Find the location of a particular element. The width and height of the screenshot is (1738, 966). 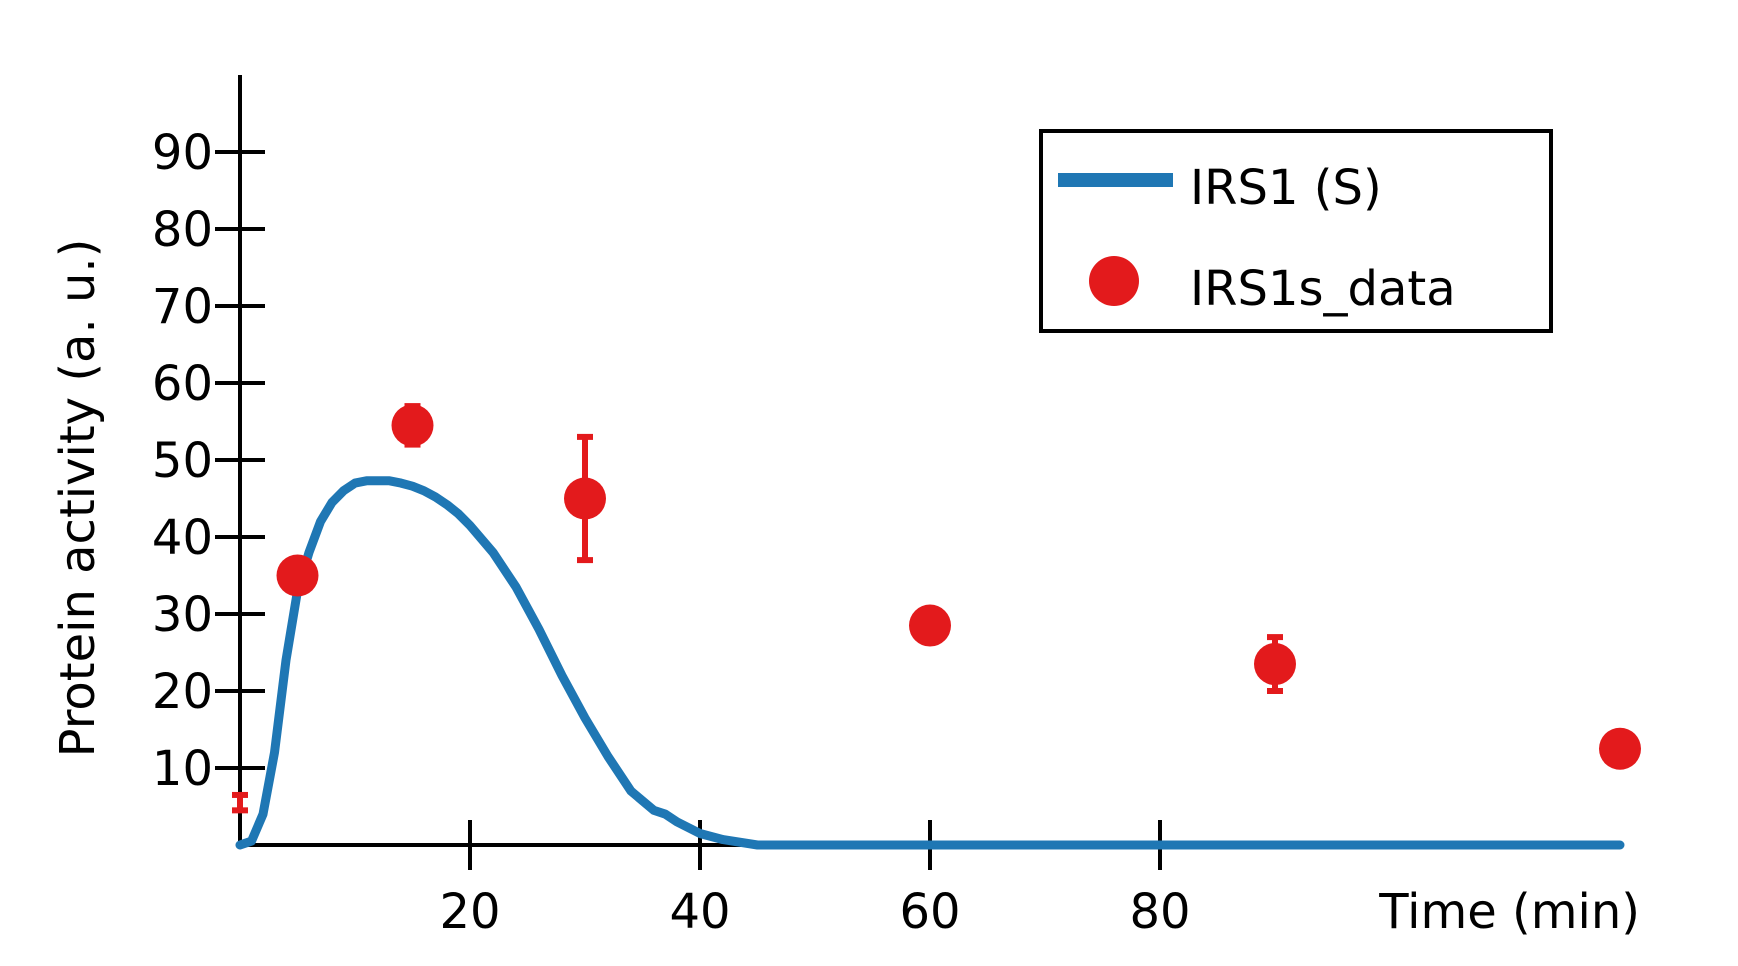

y-tick-label: 80 is located at coordinates (182, 230).